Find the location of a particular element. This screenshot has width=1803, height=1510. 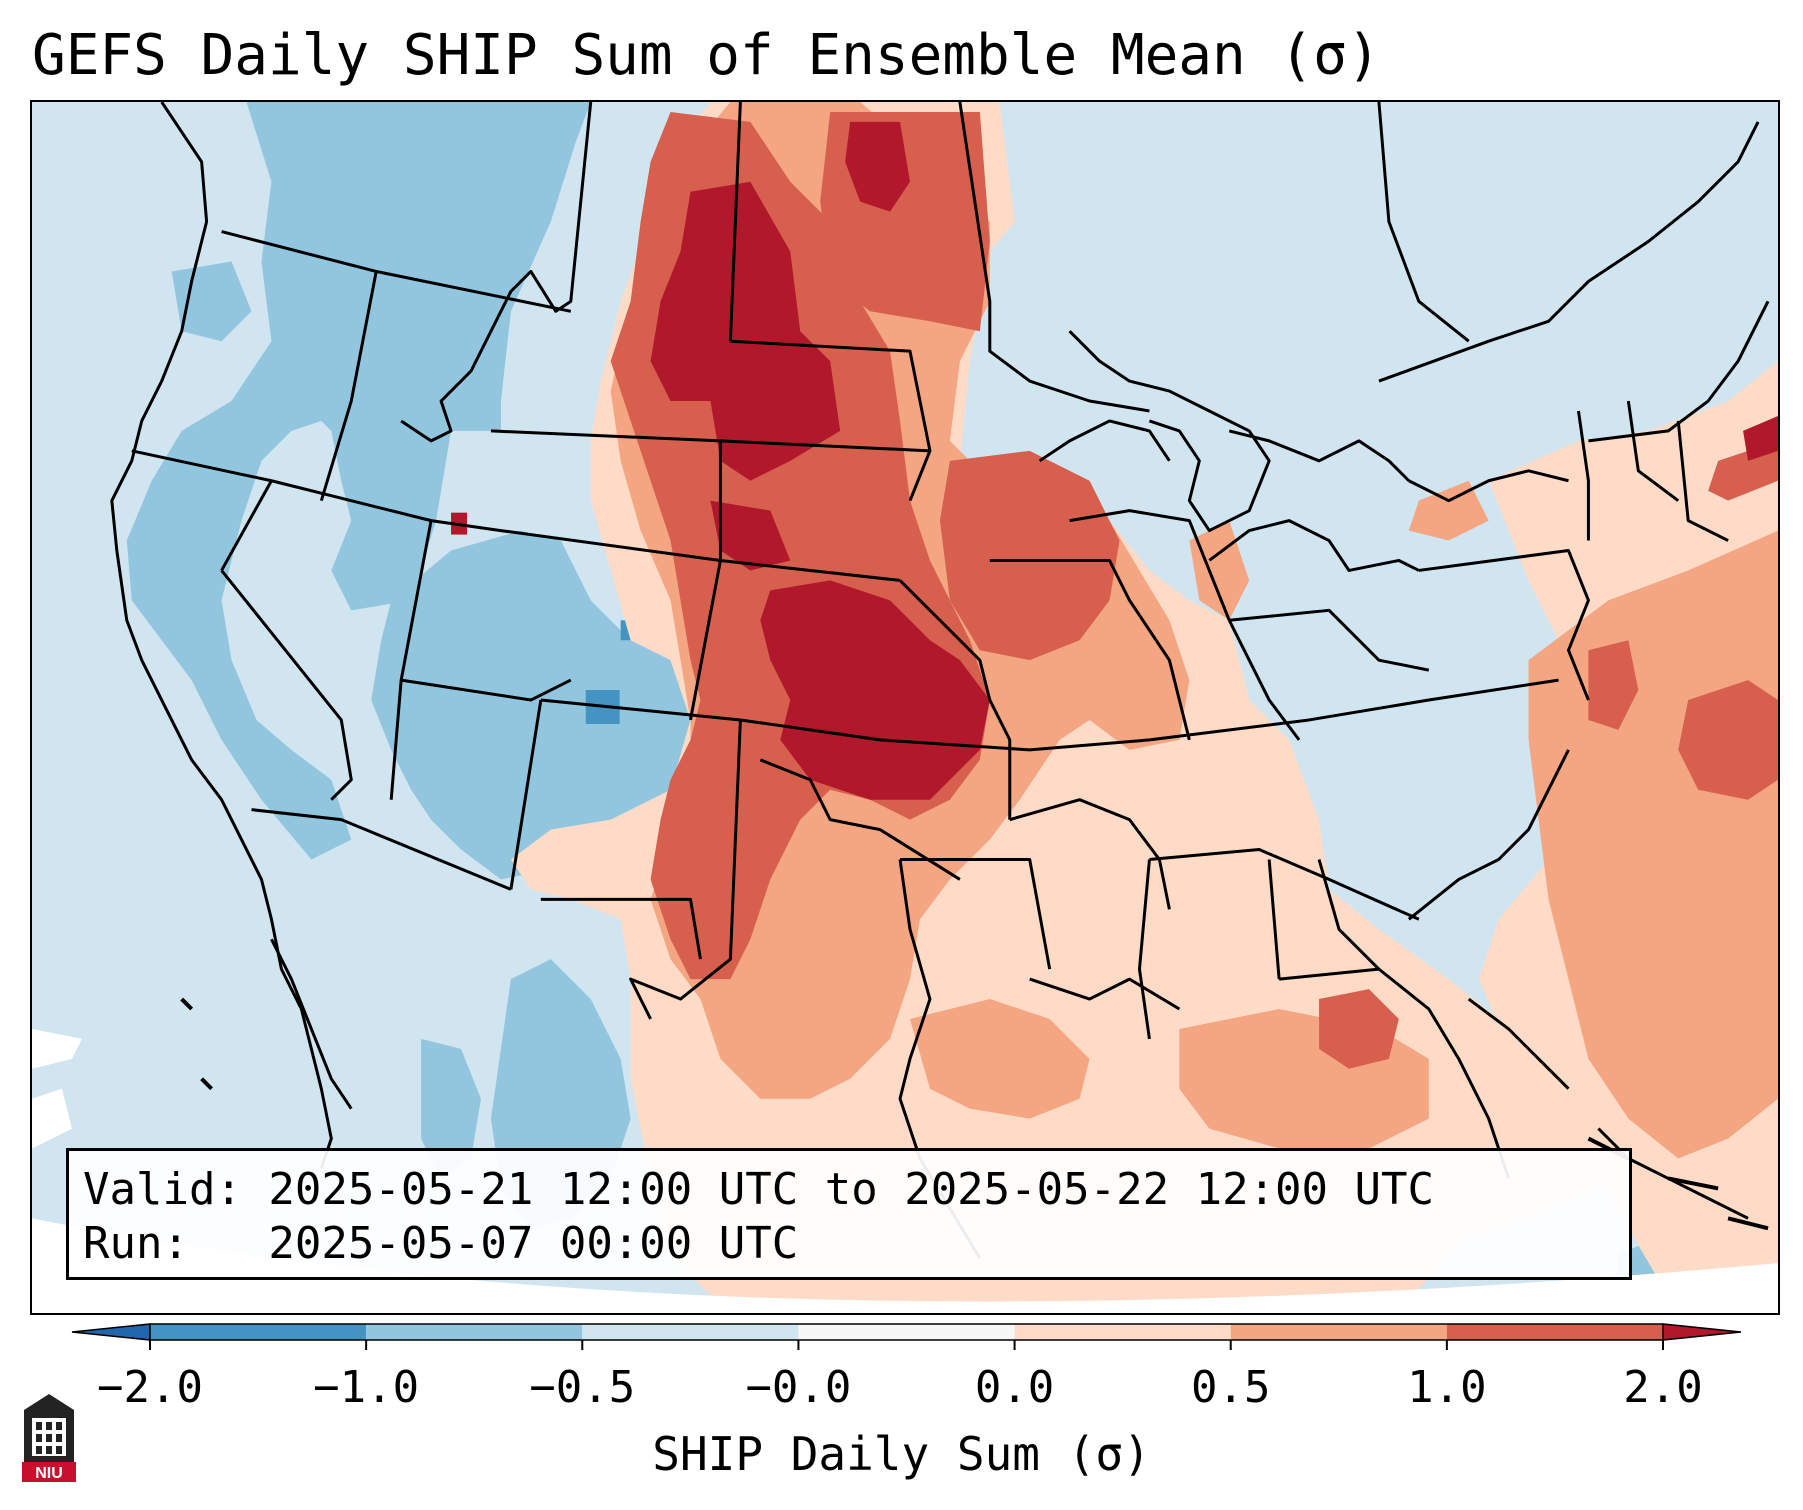

colorbar-segments is located at coordinates (906, 1332).